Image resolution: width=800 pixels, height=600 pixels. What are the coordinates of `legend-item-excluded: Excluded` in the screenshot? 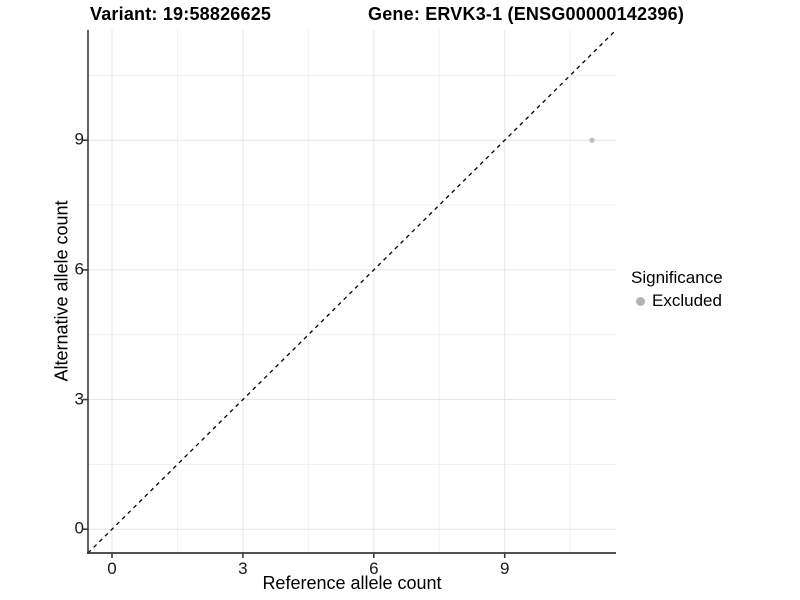 It's located at (677, 301).